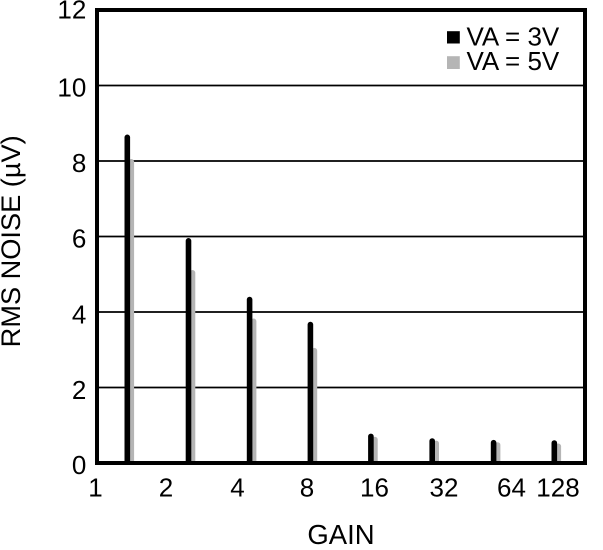  I want to click on svg-text: 6, so click(79, 239).